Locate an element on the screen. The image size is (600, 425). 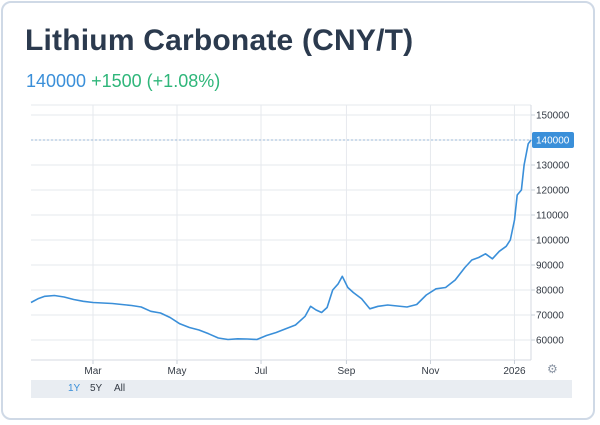
range-button-5y: 5Y is located at coordinates (96, 388).